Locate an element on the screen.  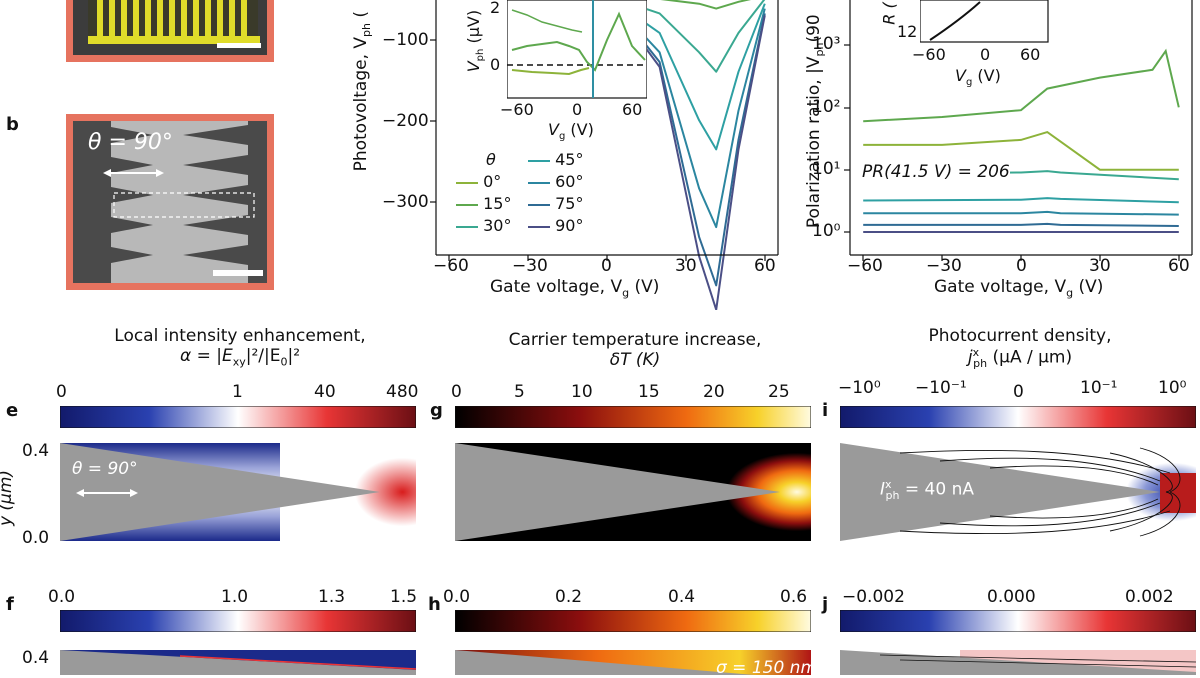
cb-i-tick-0: −10⁰ is located at coordinates (859, 388).